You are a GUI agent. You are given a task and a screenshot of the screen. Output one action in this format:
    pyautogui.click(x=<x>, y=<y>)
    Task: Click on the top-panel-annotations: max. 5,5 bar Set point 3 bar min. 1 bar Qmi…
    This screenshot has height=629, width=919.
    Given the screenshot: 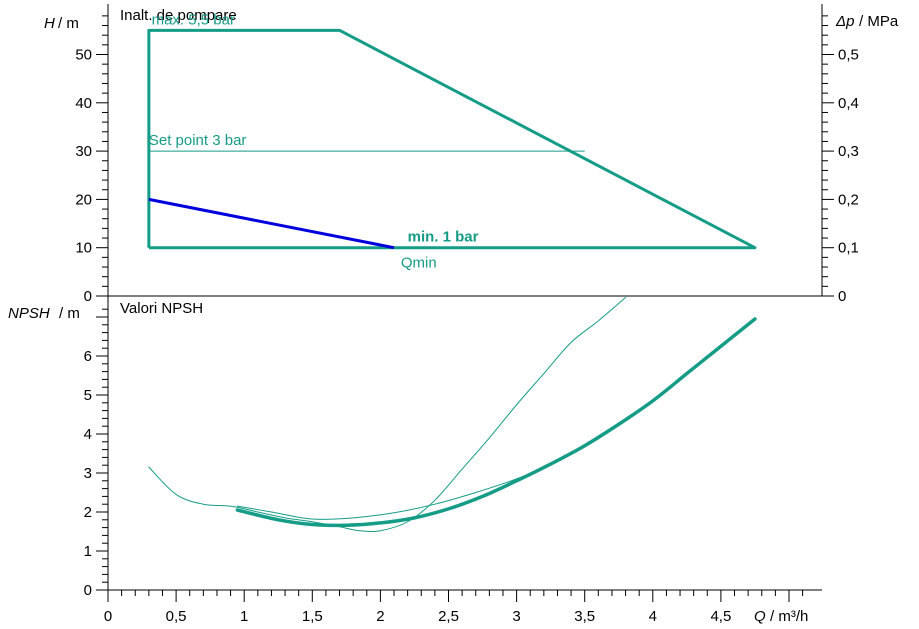 What is the action you would take?
    pyautogui.click(x=314, y=141)
    